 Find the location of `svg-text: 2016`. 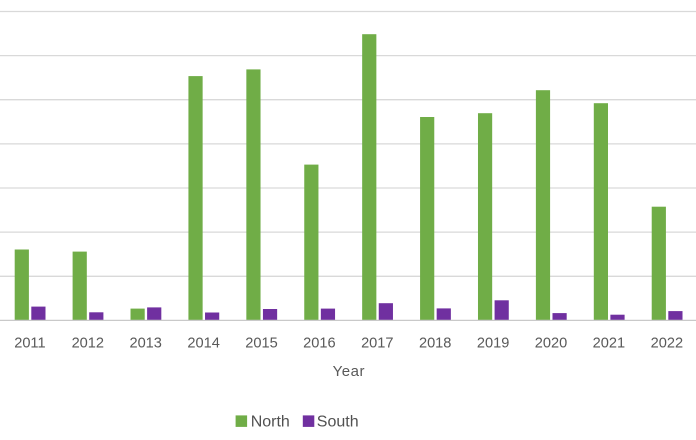

svg-text: 2016 is located at coordinates (319, 344).